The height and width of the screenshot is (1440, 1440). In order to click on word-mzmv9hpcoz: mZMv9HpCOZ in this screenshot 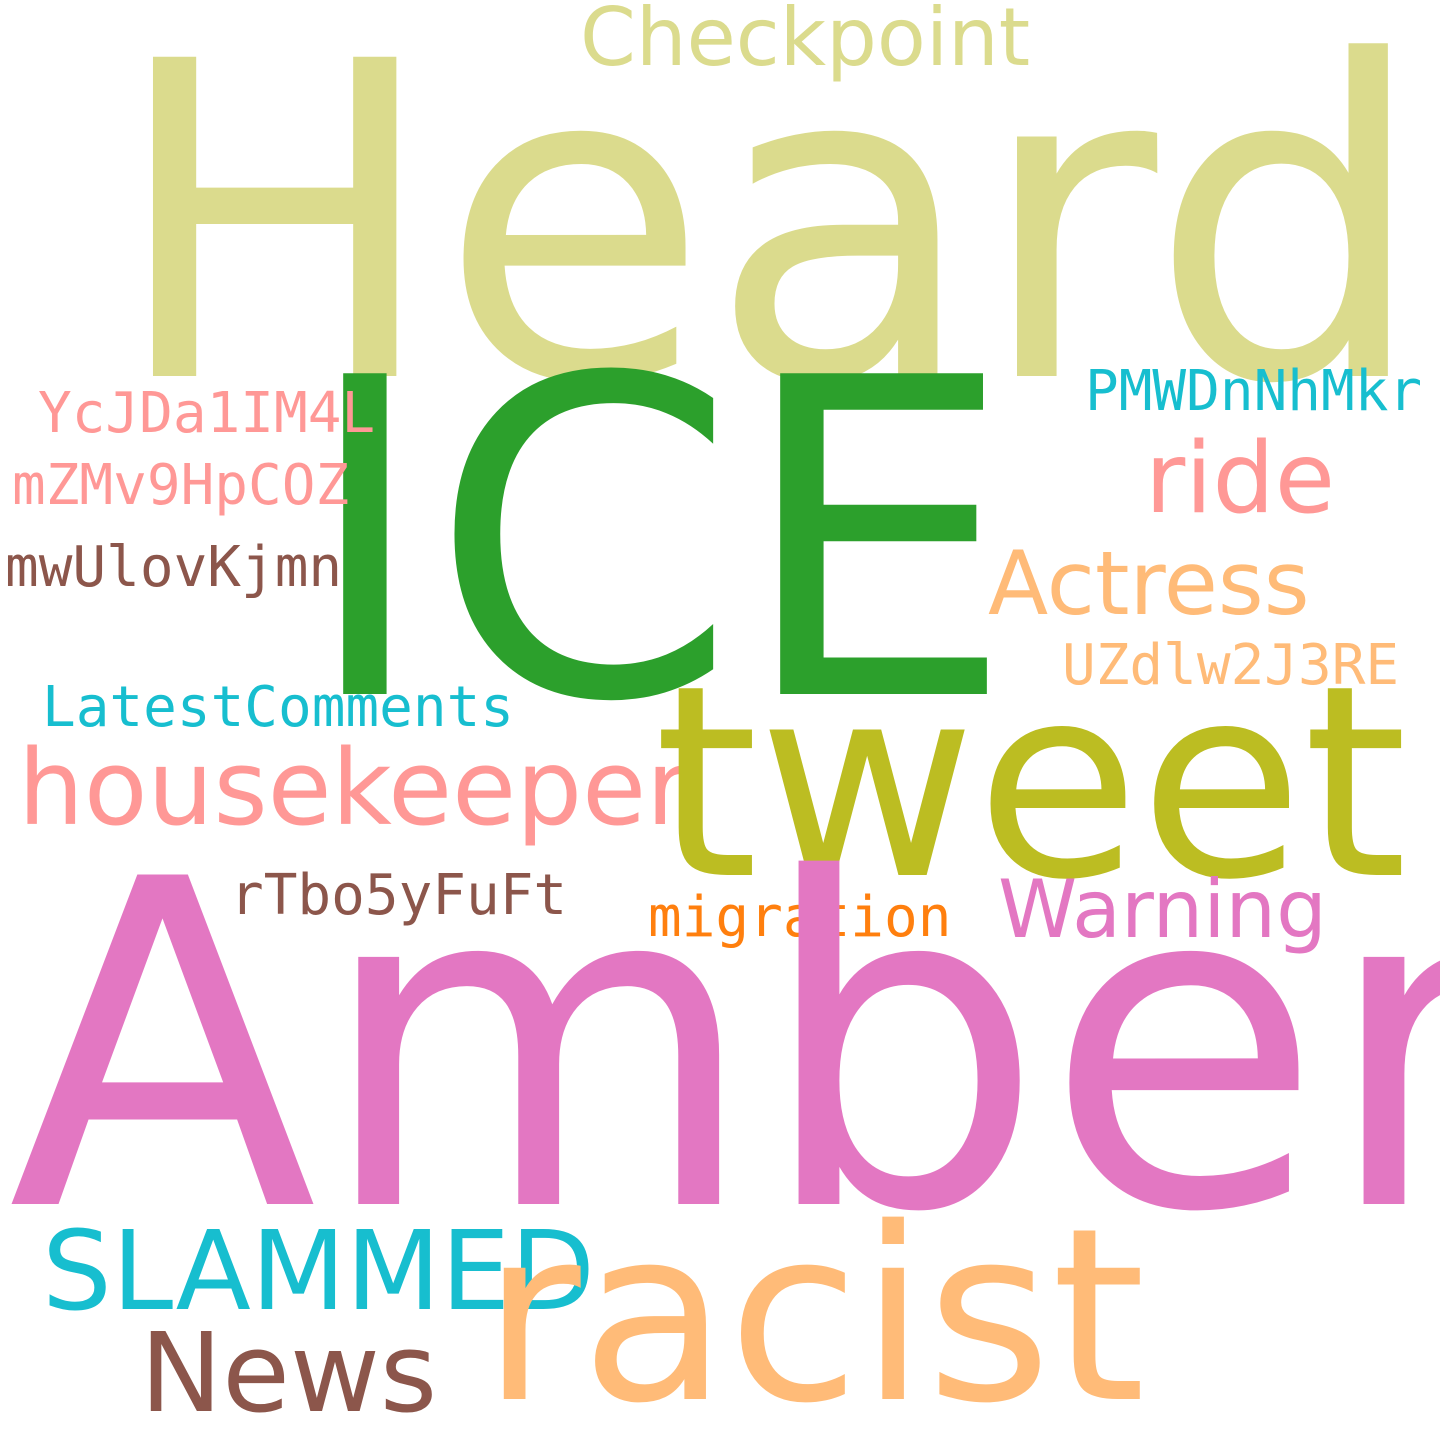, I will do `click(181, 485)`.